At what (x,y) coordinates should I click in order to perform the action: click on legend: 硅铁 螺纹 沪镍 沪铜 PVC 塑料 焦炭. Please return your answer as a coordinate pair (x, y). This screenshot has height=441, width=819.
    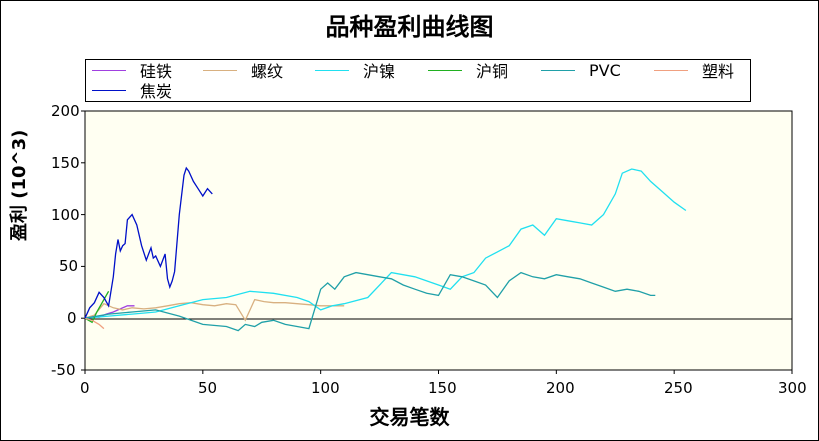
    Looking at the image, I should click on (418, 80).